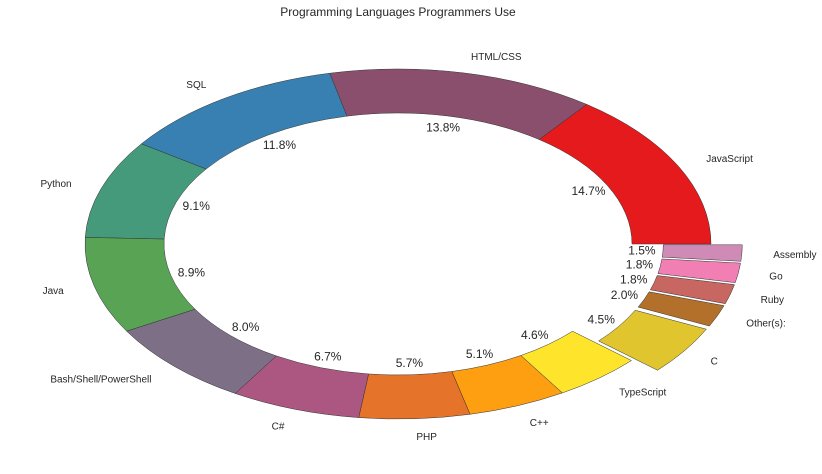 The image size is (822, 474). I want to click on category-label-typescript: TypeScript, so click(642, 393).